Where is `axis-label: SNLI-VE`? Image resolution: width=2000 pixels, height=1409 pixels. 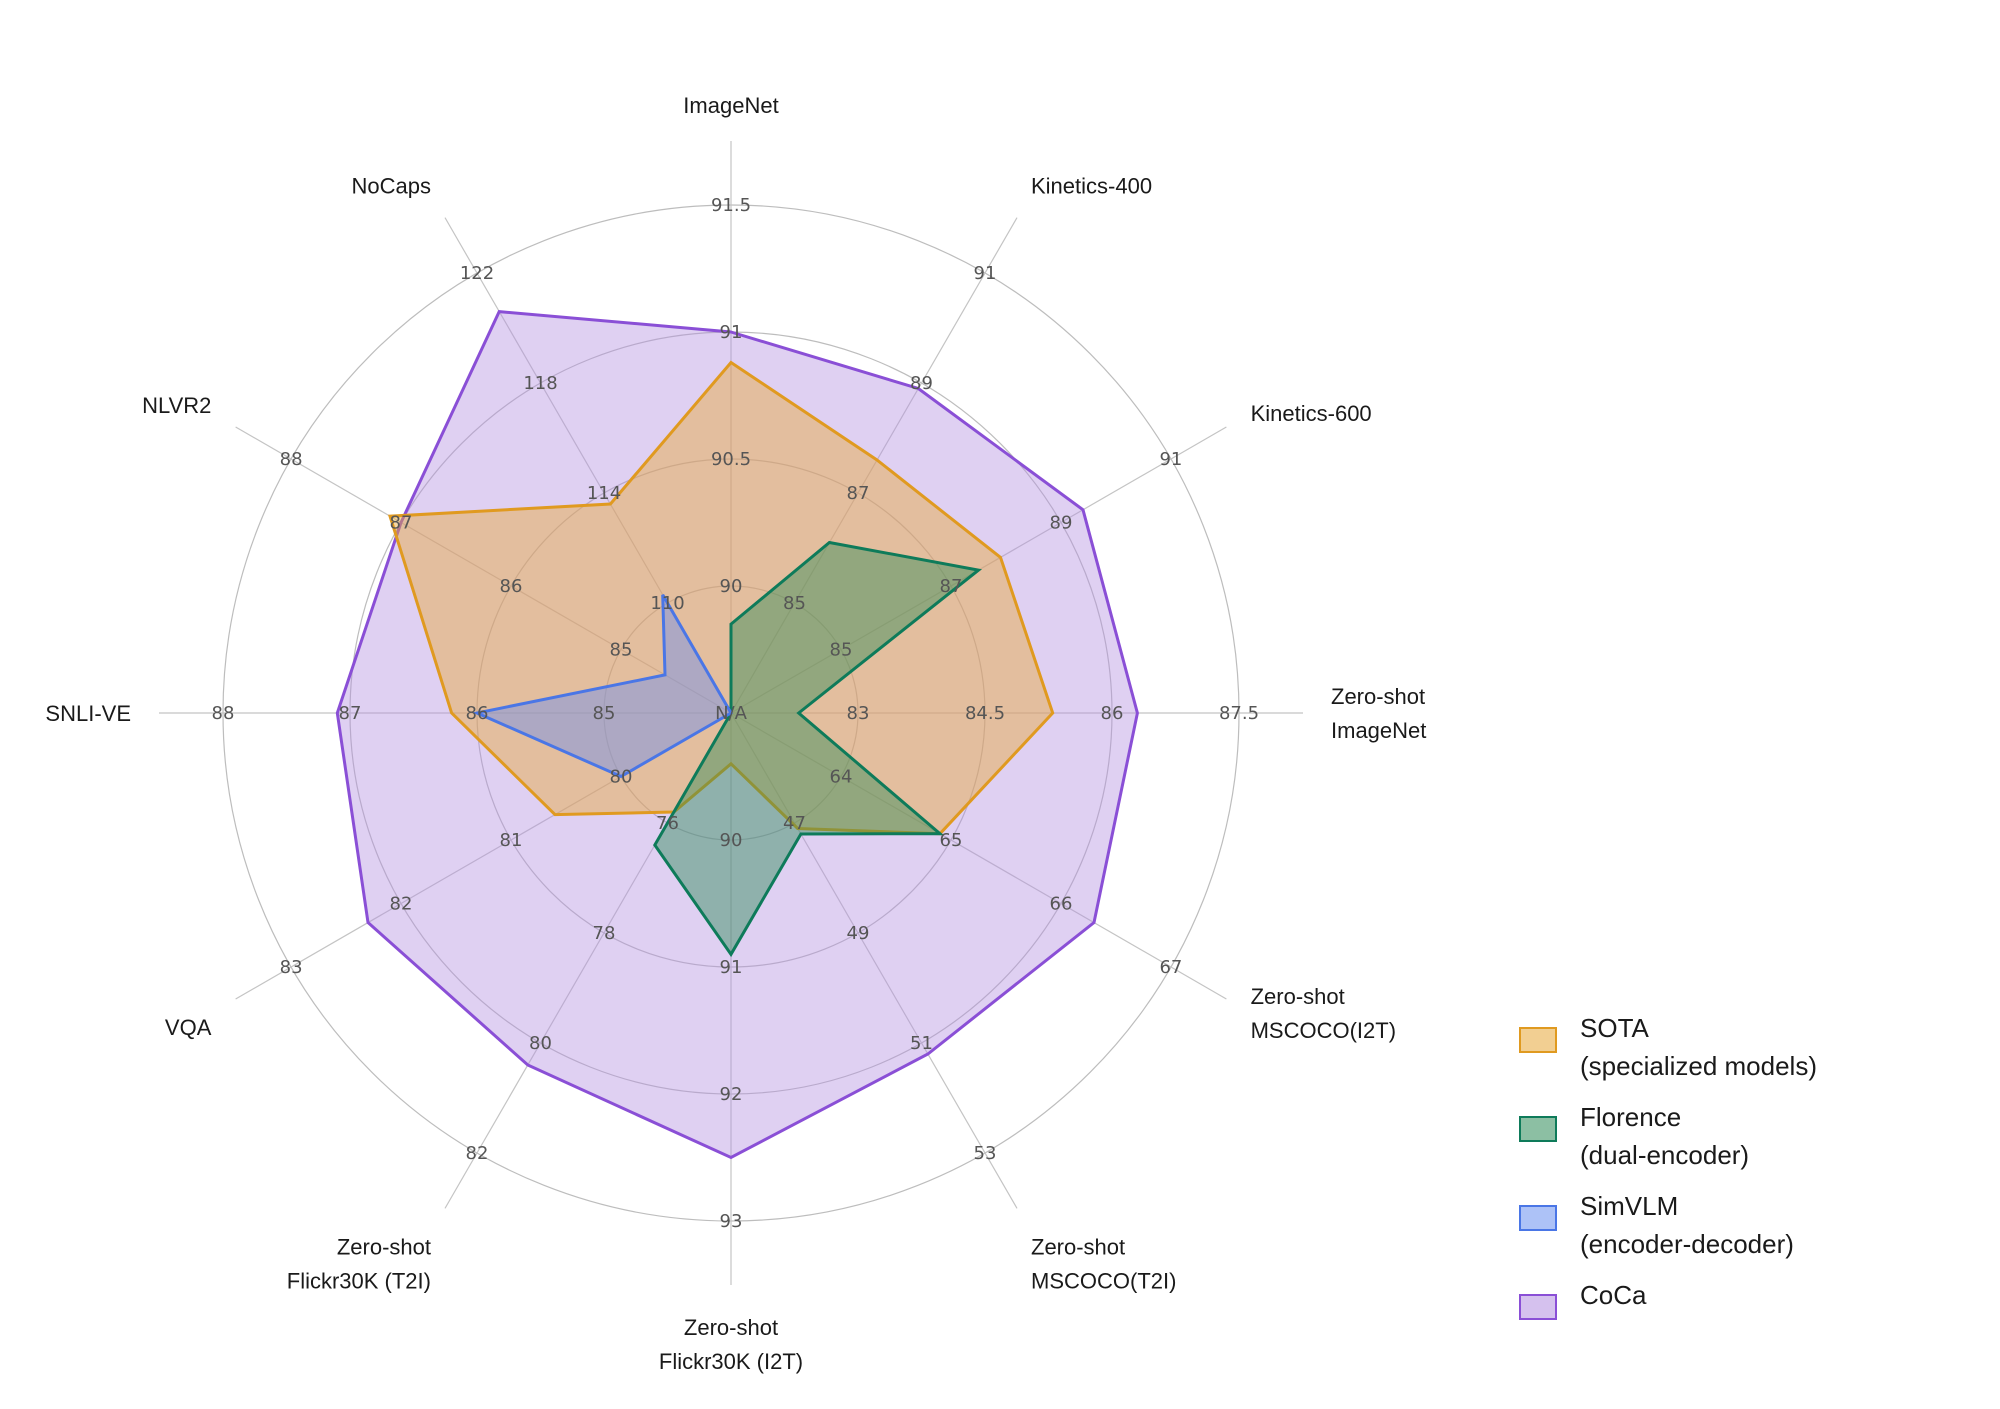 axis-label: SNLI-VE is located at coordinates (88, 713).